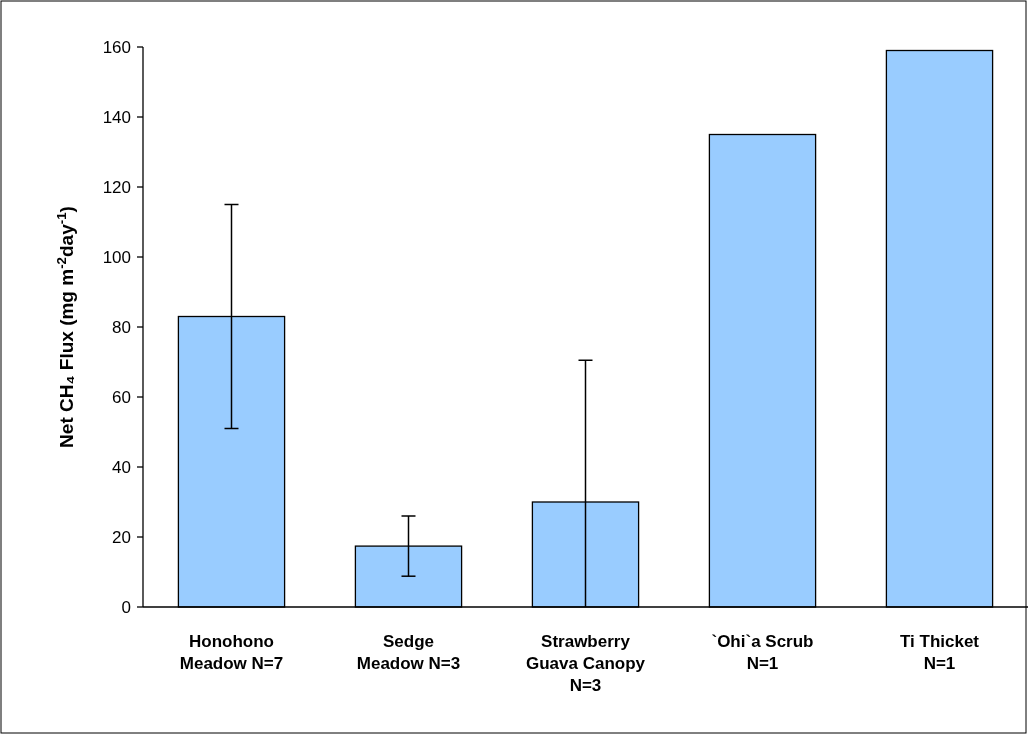  I want to click on x-tick-label: Ti Thicket N=1, so click(939, 652).